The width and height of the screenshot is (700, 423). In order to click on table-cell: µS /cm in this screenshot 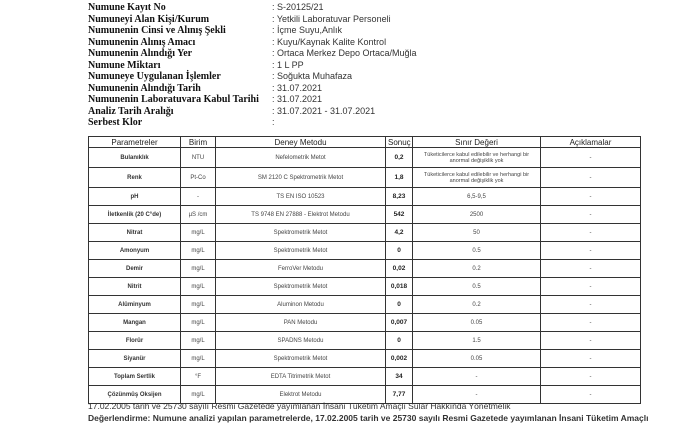, I will do `click(198, 214)`.